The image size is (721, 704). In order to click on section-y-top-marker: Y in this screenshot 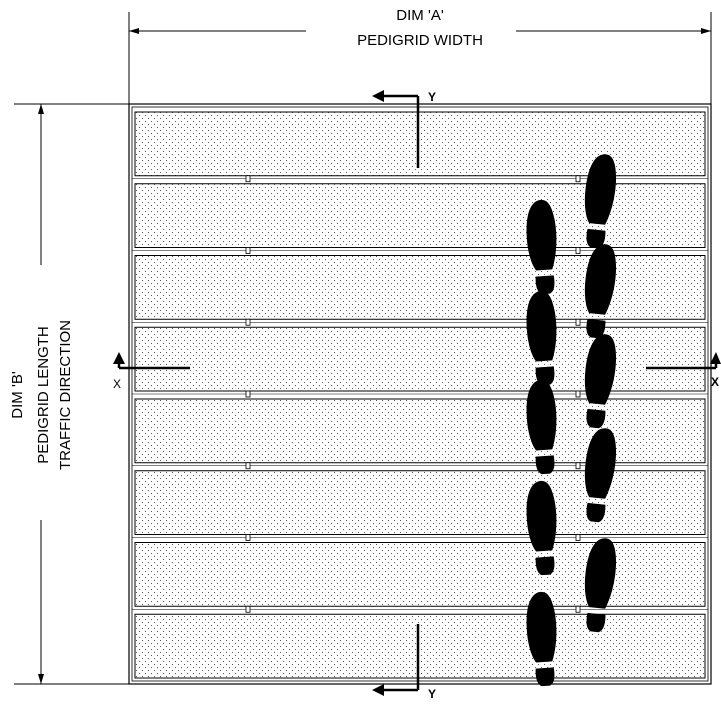, I will do `click(404, 129)`.